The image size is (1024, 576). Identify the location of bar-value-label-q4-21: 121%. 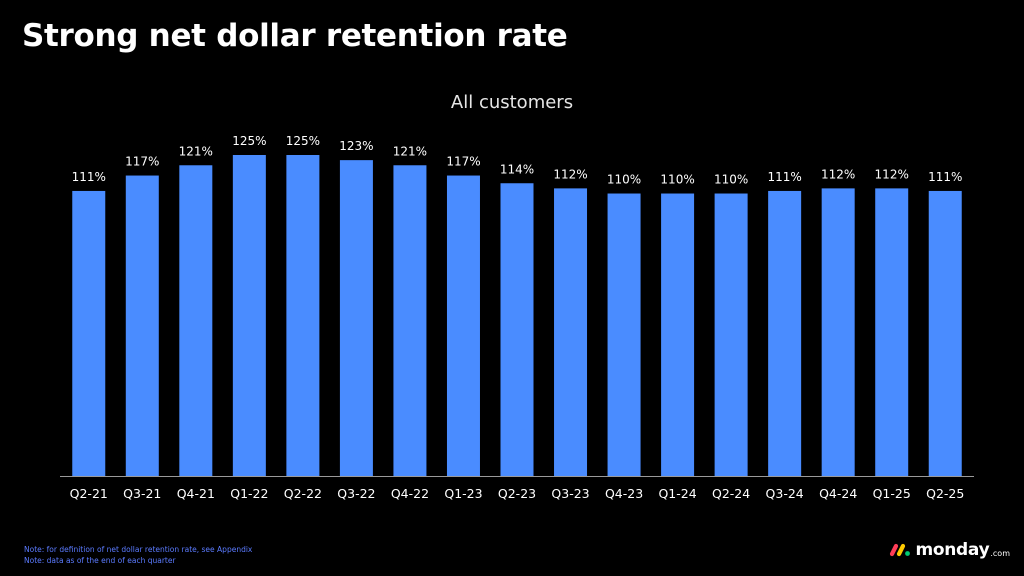
(196, 151).